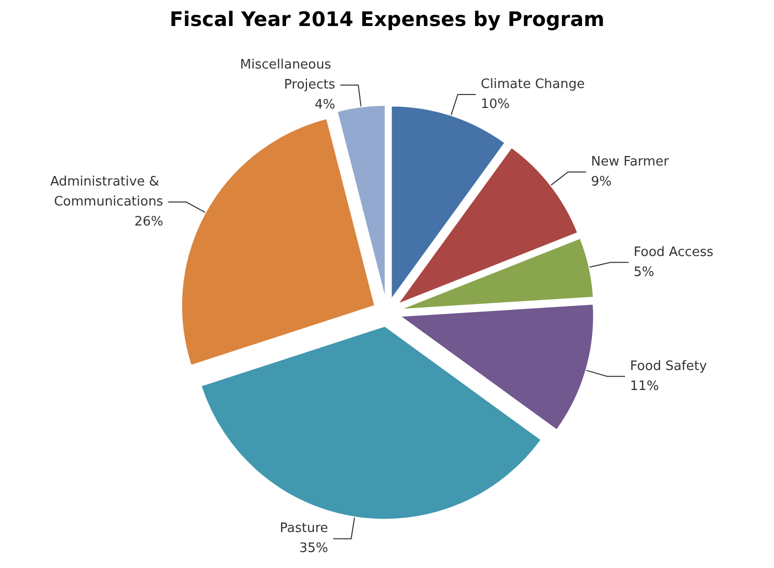 Image resolution: width=774 pixels, height=568 pixels. Describe the element at coordinates (630, 162) in the screenshot. I see `slice-label: New Farmer` at that location.